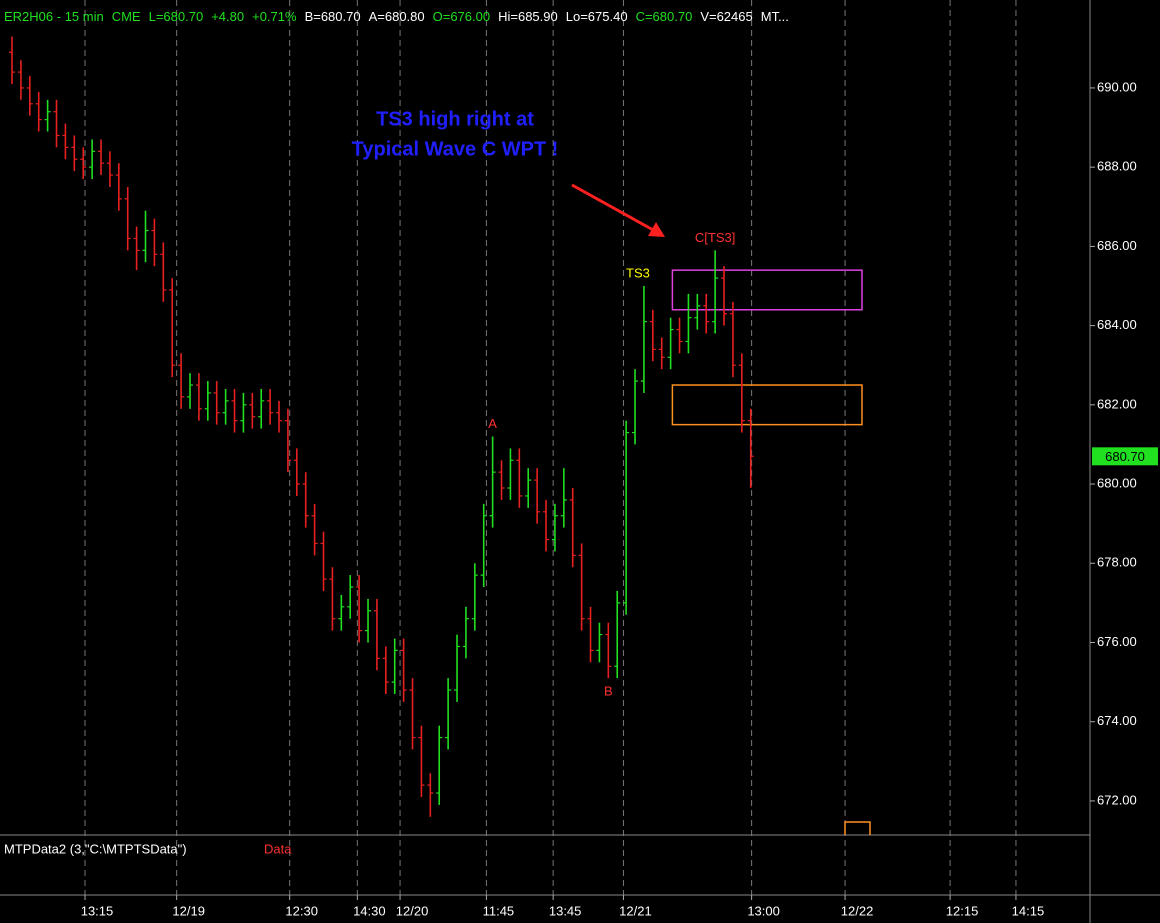  What do you see at coordinates (455, 149) in the screenshot?
I see `note-line: Typical Wave C WPT !` at bounding box center [455, 149].